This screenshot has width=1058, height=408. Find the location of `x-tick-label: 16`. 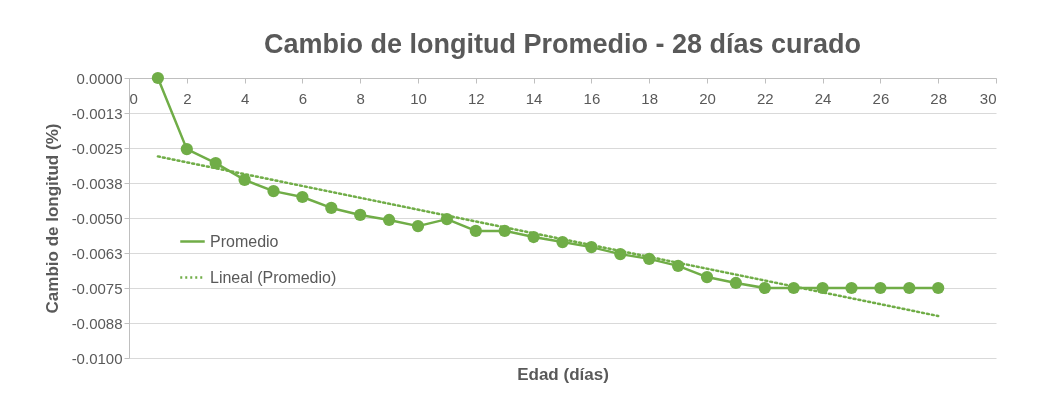

x-tick-label: 16 is located at coordinates (592, 98).